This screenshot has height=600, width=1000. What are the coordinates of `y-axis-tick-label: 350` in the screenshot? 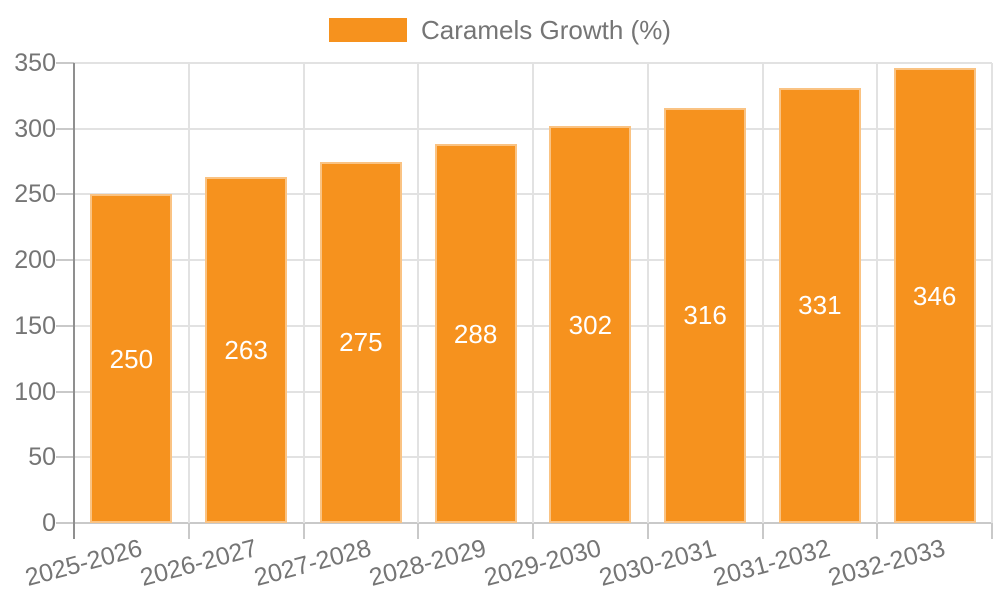 It's located at (35, 63).